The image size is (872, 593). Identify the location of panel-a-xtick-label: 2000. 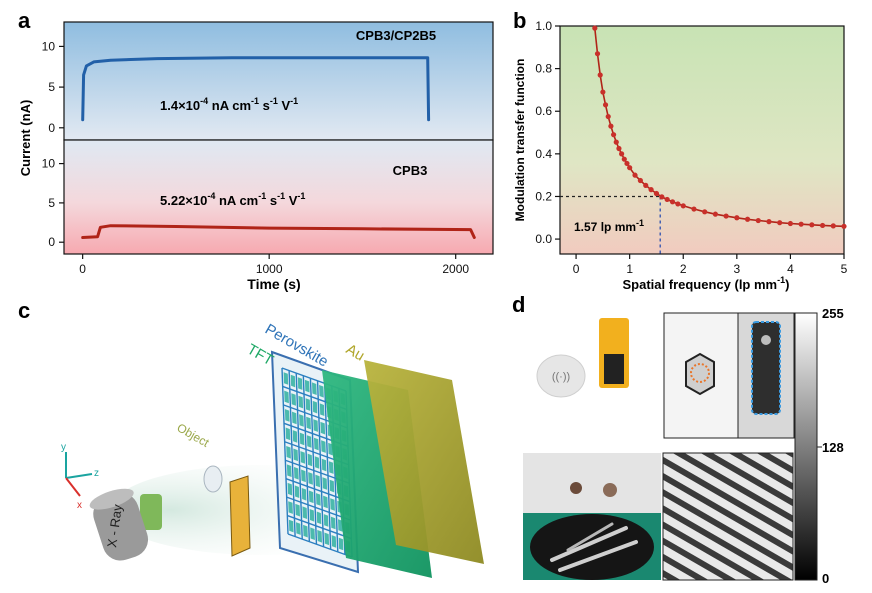
(455, 269).